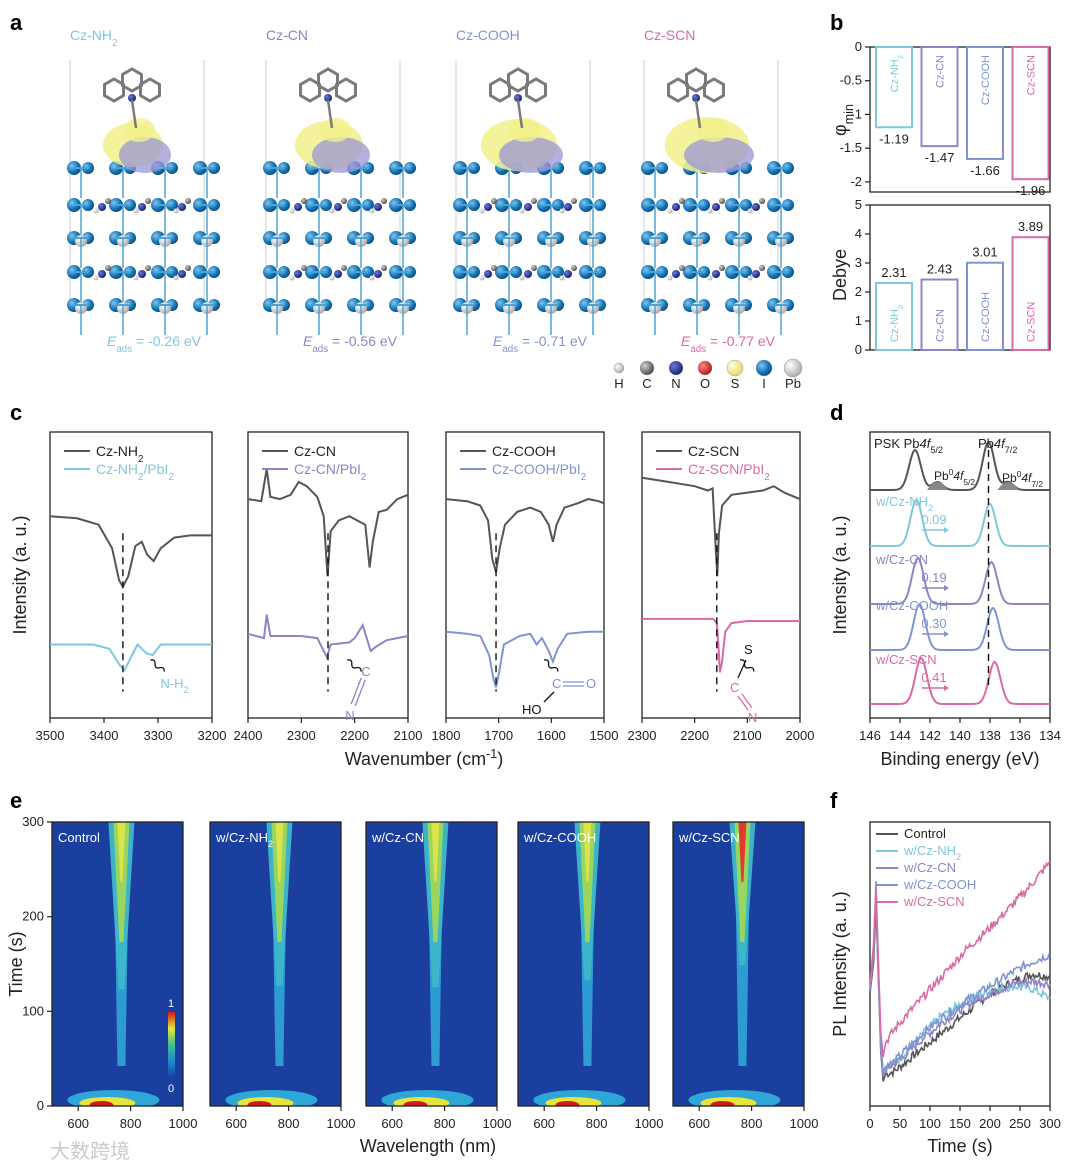  What do you see at coordinates (960, 1123) in the screenshot?
I see `x-tick-label: 150` at bounding box center [960, 1123].